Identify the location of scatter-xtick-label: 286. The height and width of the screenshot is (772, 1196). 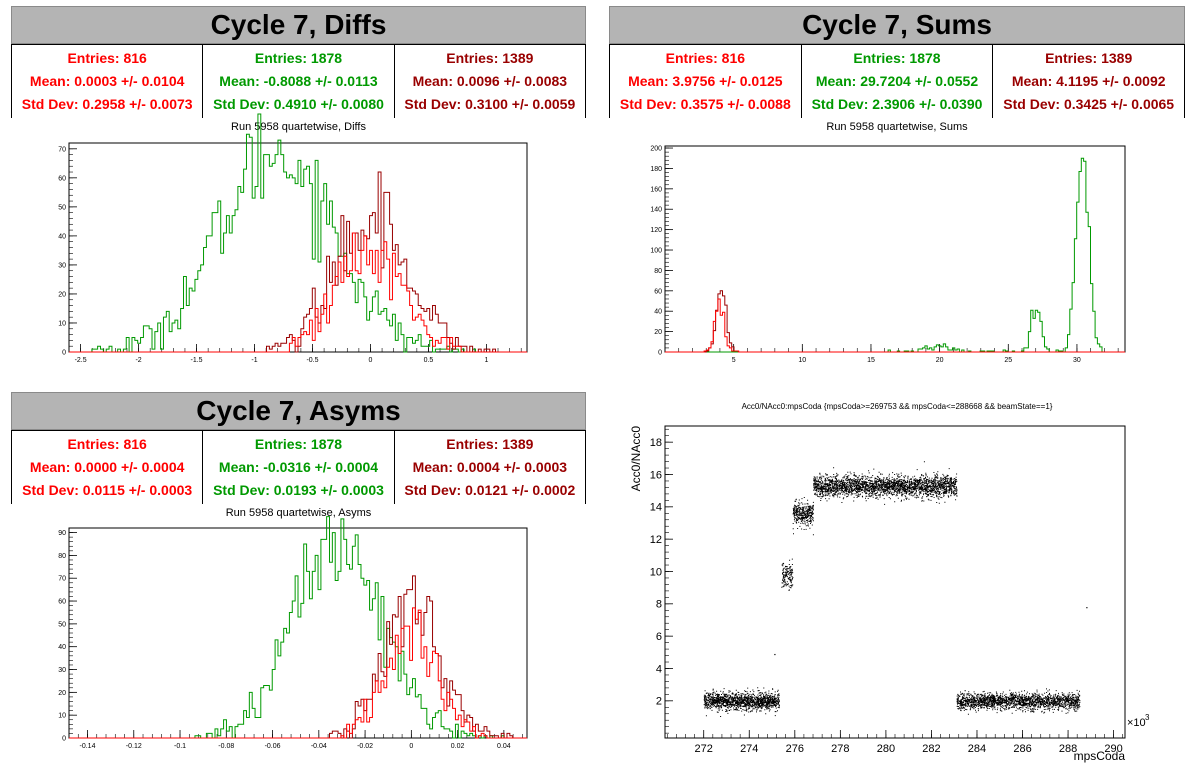
(1022, 749).